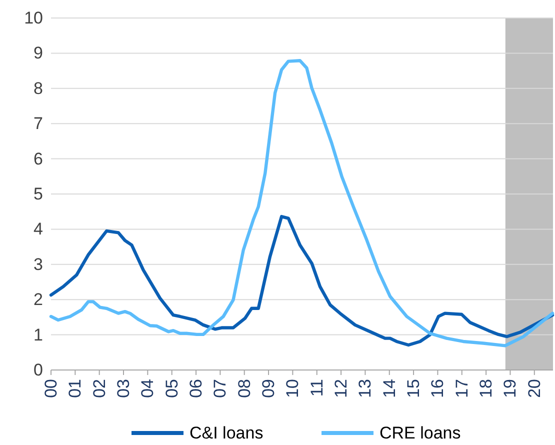 This screenshot has width=555, height=445. I want to click on y-tick-label: 2, so click(38, 300).